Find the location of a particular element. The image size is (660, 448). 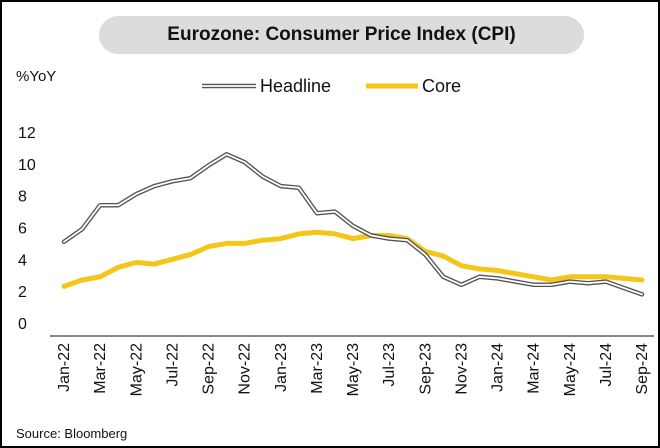

x-tick-label: May-22 is located at coordinates (136, 369).